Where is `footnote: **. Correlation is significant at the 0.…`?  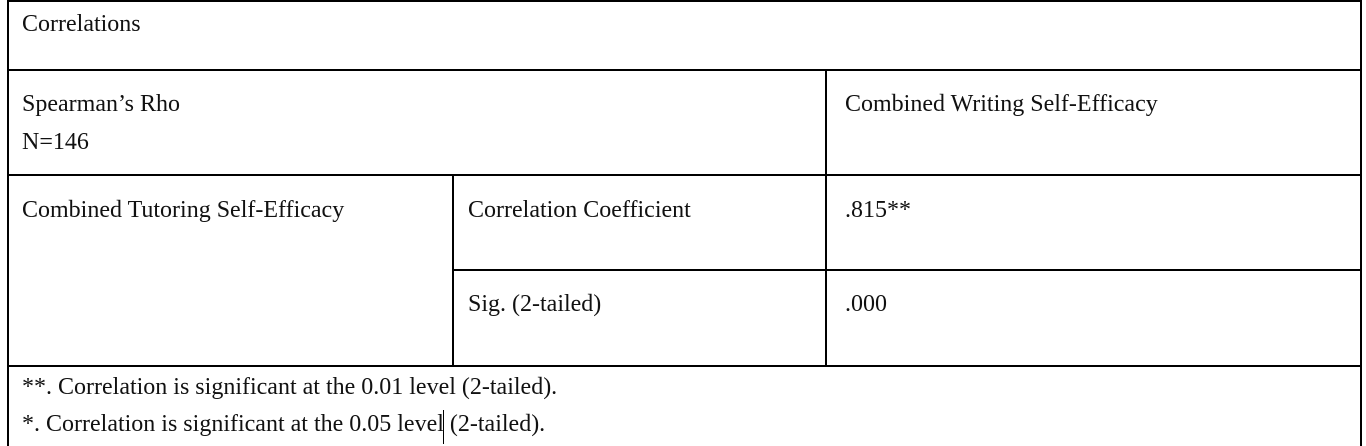 footnote: **. Correlation is significant at the 0.… is located at coordinates (290, 387).